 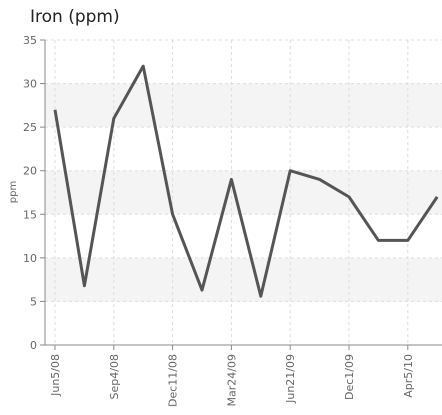 What do you see at coordinates (75, 17) in the screenshot?
I see `chart-title: Iron (ppm)` at bounding box center [75, 17].